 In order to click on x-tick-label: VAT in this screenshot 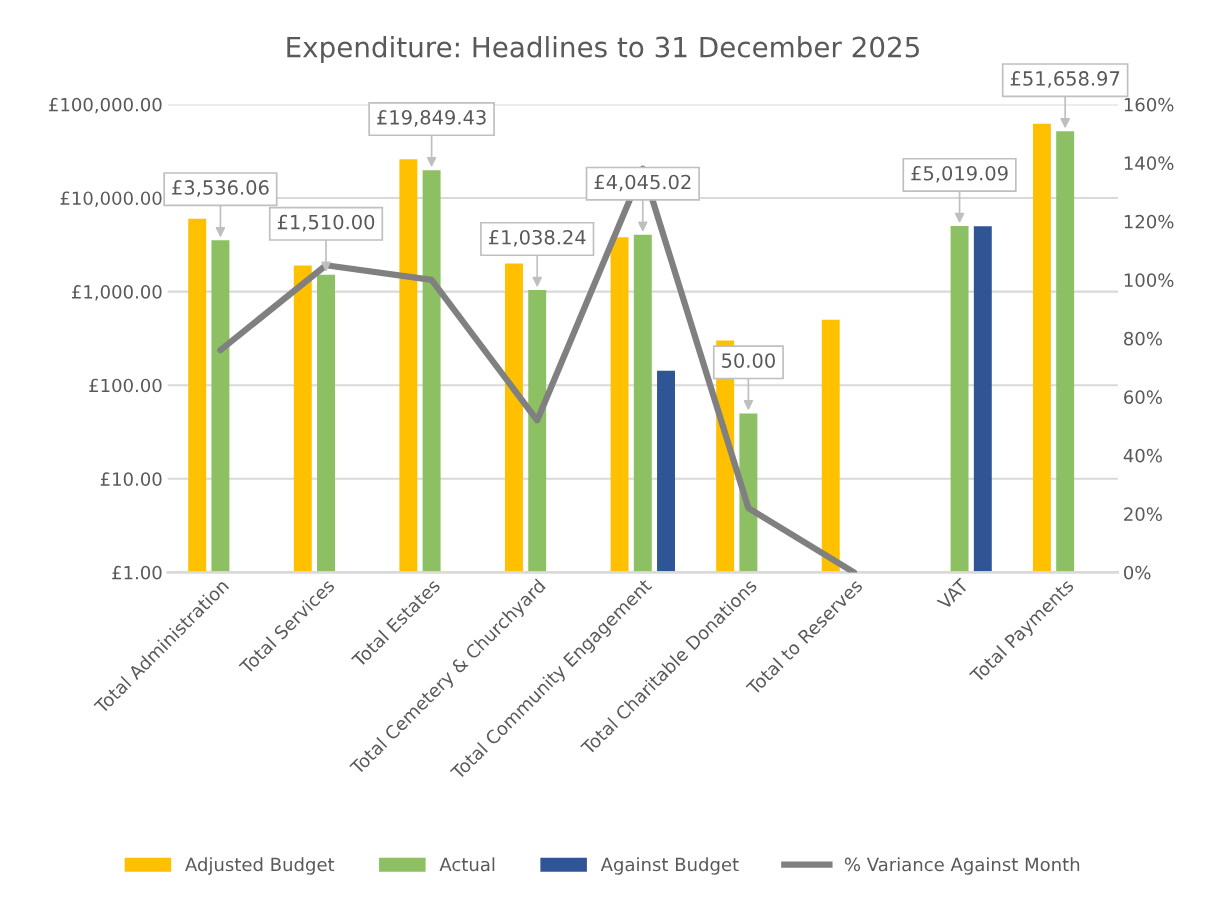, I will do `click(953, 594)`.